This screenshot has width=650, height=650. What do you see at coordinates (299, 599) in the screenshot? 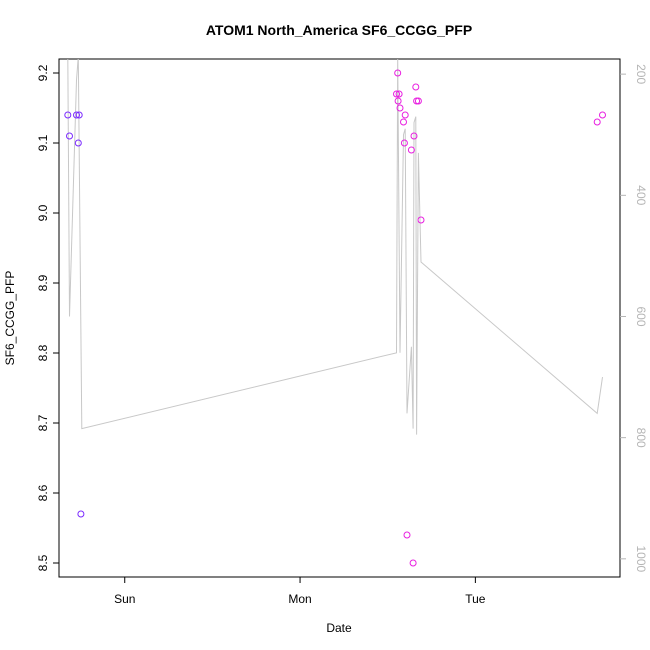
I see `x-tick-label: Mon` at bounding box center [299, 599].